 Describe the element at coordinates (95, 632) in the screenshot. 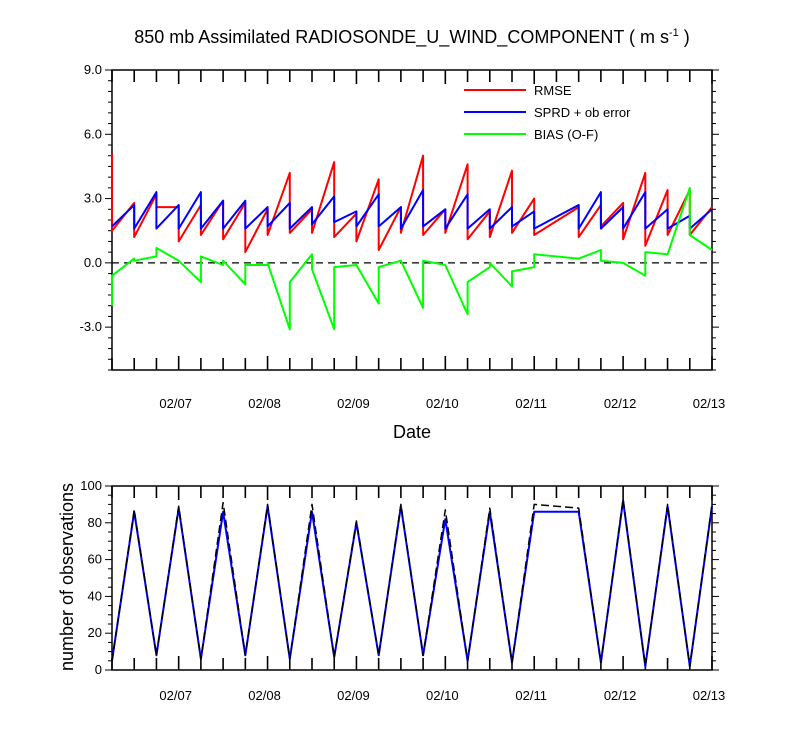

I see `y-tick-label: 20` at that location.